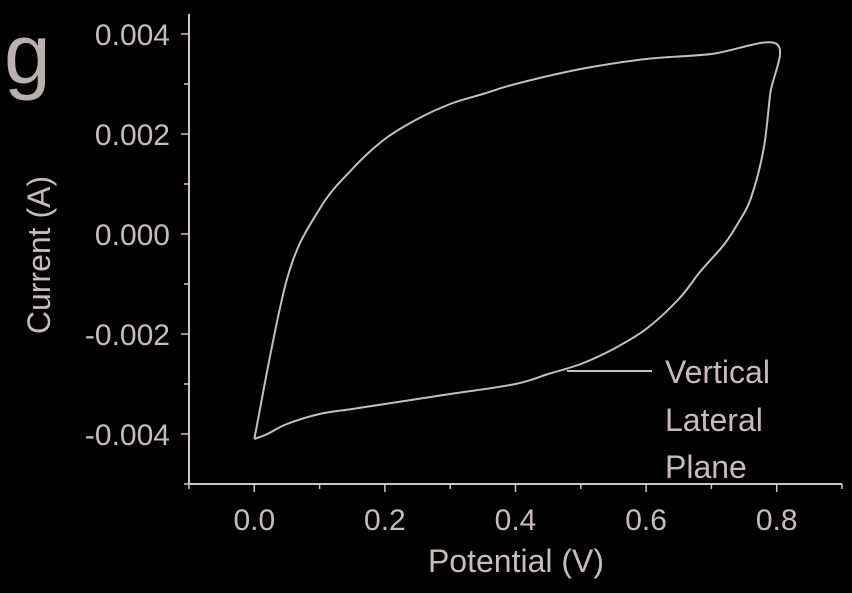  What do you see at coordinates (706, 467) in the screenshot?
I see `legend-label-line-3: Plane` at bounding box center [706, 467].